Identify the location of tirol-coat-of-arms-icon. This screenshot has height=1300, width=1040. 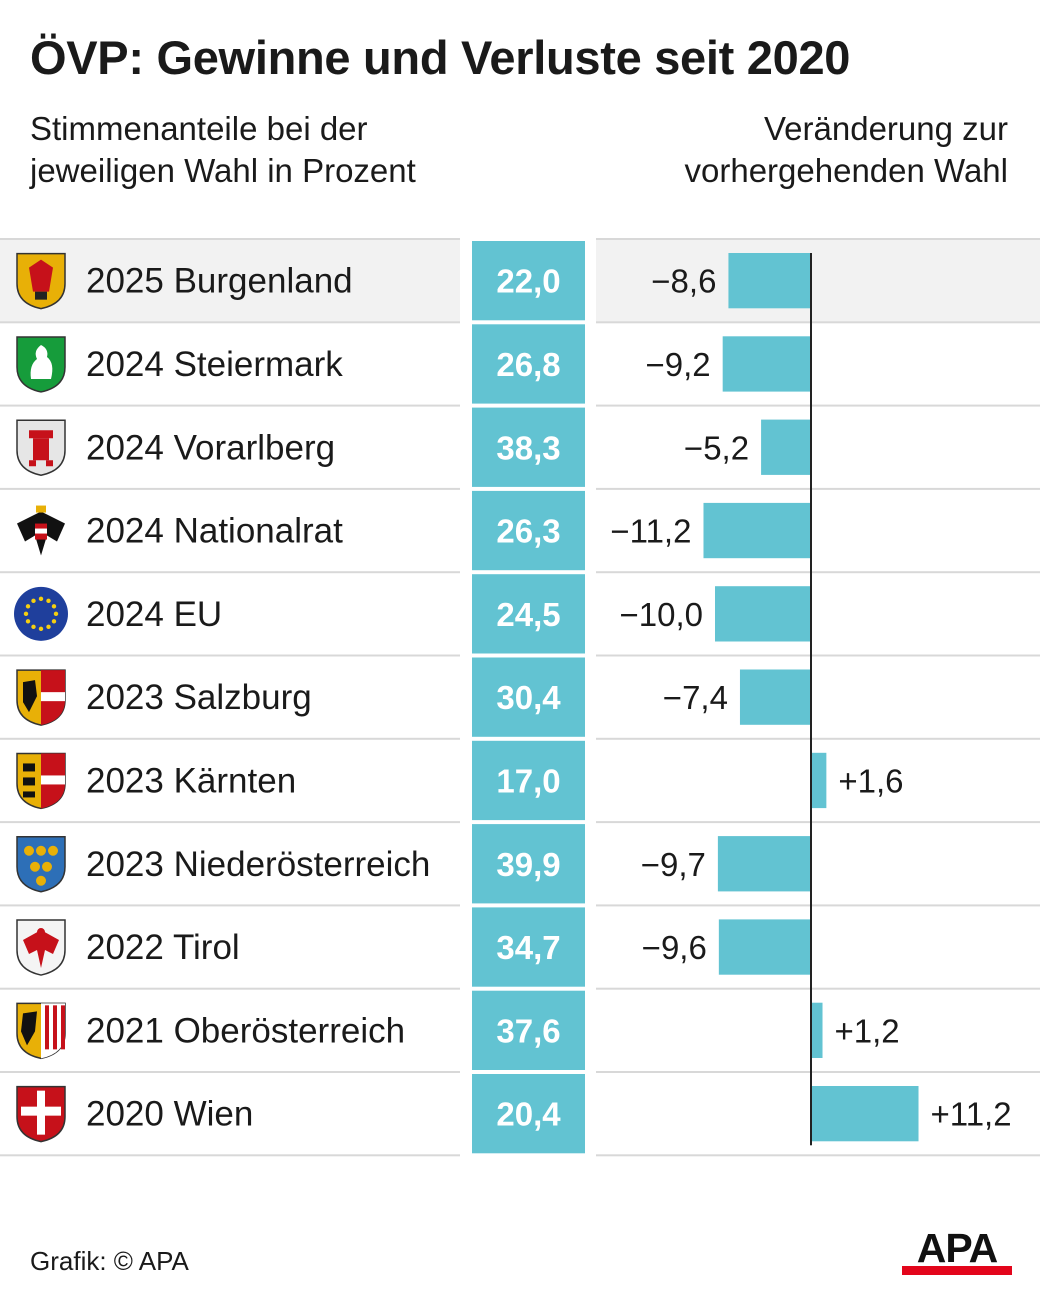
(41, 947).